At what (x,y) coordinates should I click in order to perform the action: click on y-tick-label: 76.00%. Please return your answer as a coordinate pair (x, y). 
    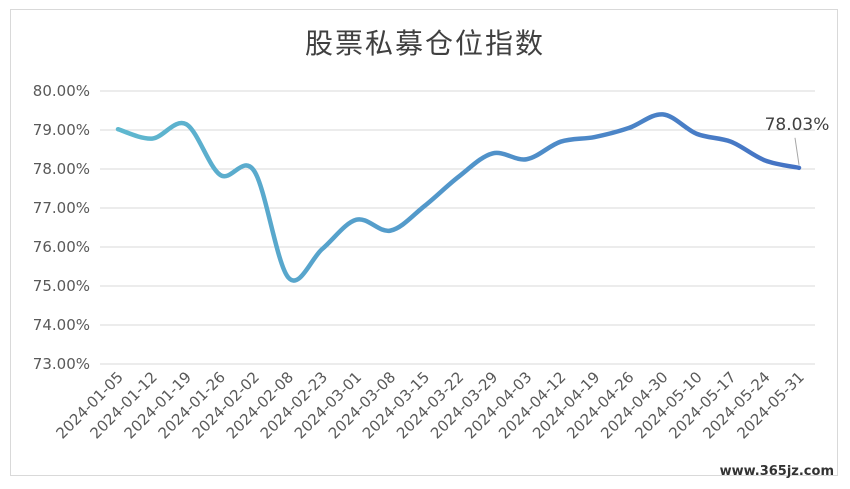
    Looking at the image, I should click on (61, 247).